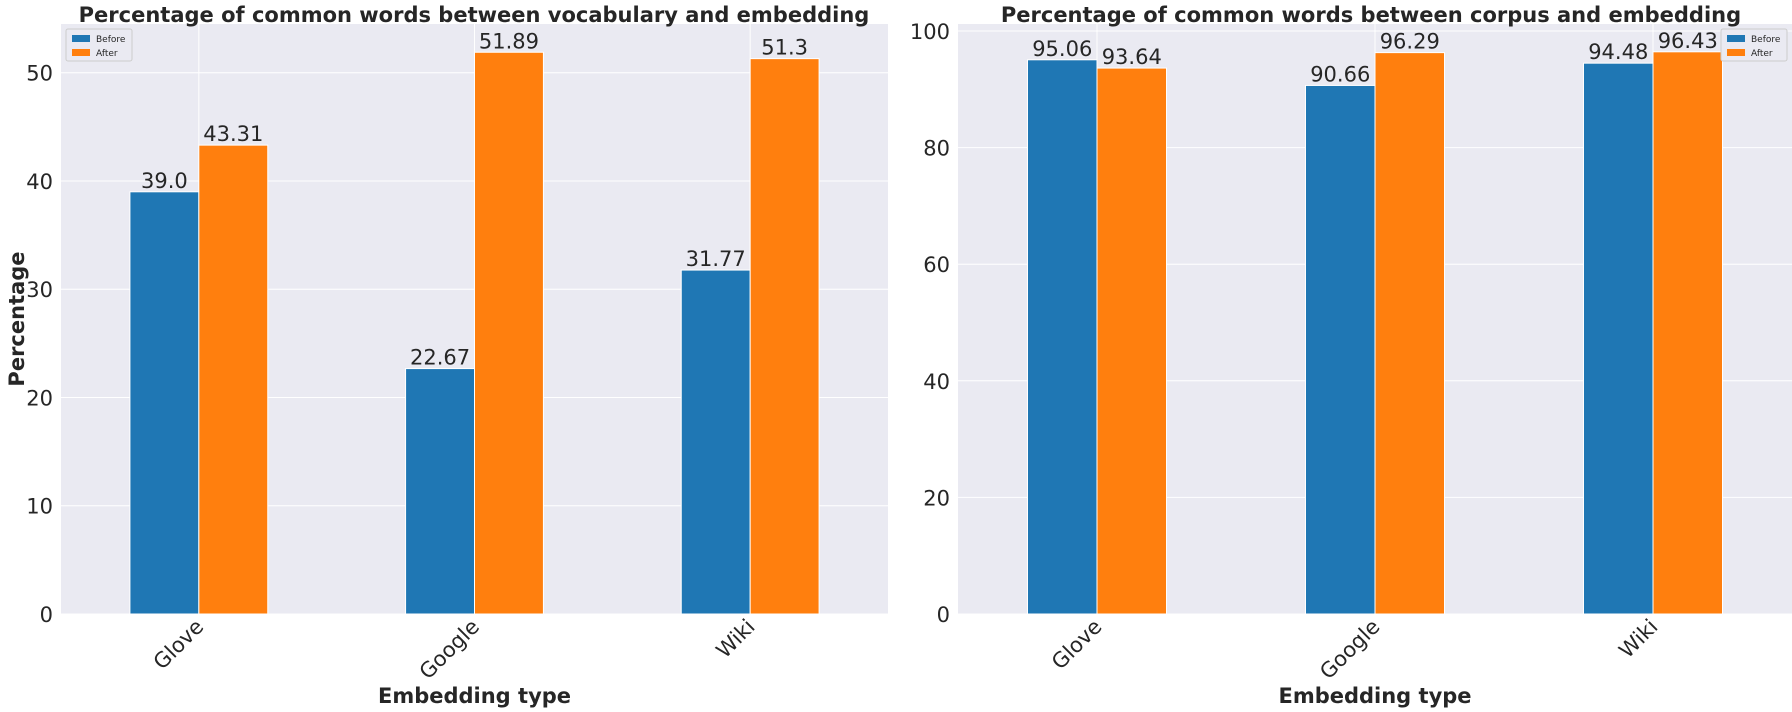  What do you see at coordinates (39, 74) in the screenshot?
I see `y-tick-label: 50` at bounding box center [39, 74].